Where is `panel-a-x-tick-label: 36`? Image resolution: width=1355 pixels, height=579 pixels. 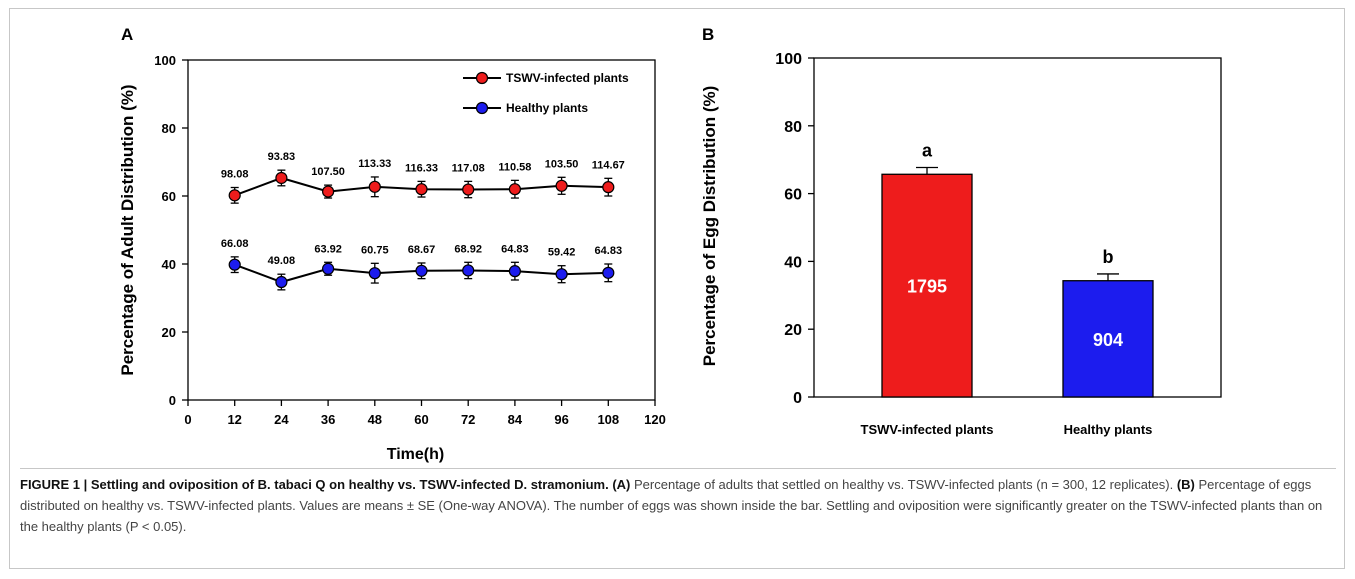 panel-a-x-tick-label: 36 is located at coordinates (328, 419).